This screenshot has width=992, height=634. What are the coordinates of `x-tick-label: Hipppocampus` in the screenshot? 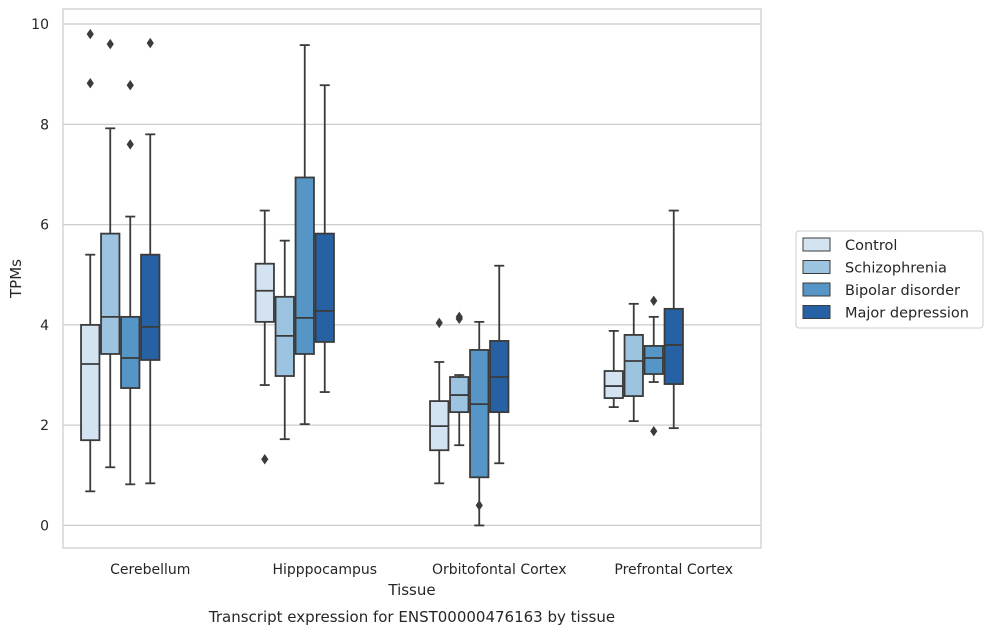 It's located at (324, 570).